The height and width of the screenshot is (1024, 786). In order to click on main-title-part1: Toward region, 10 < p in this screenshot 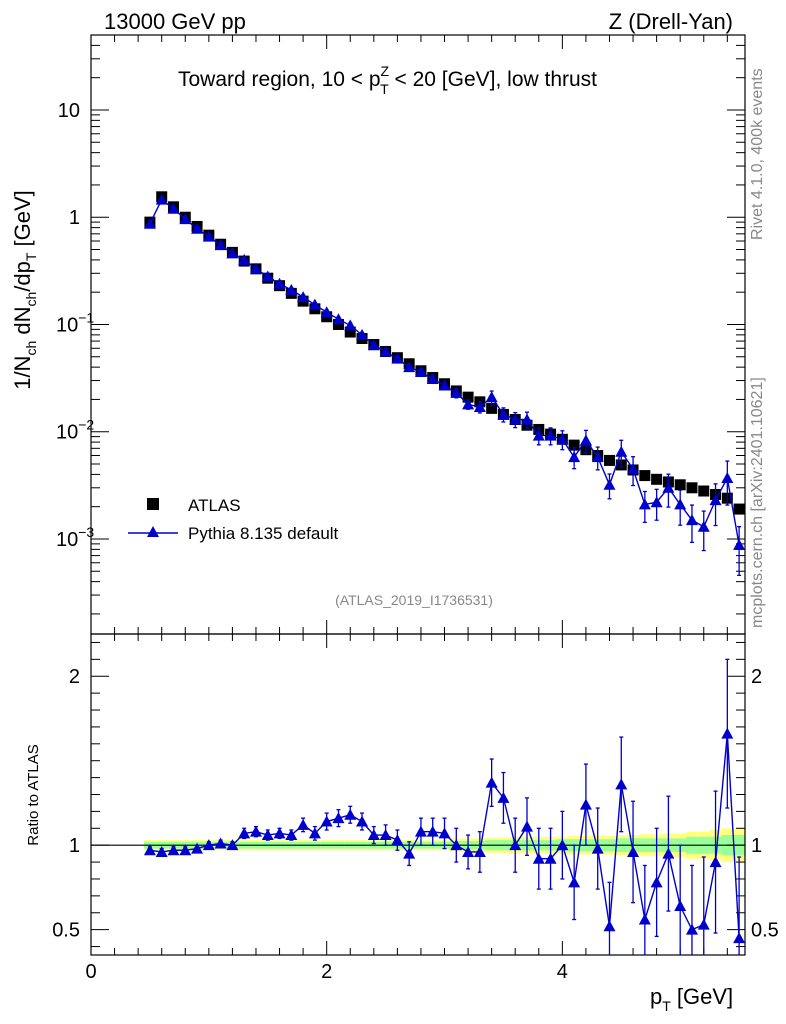, I will do `click(279, 79)`.